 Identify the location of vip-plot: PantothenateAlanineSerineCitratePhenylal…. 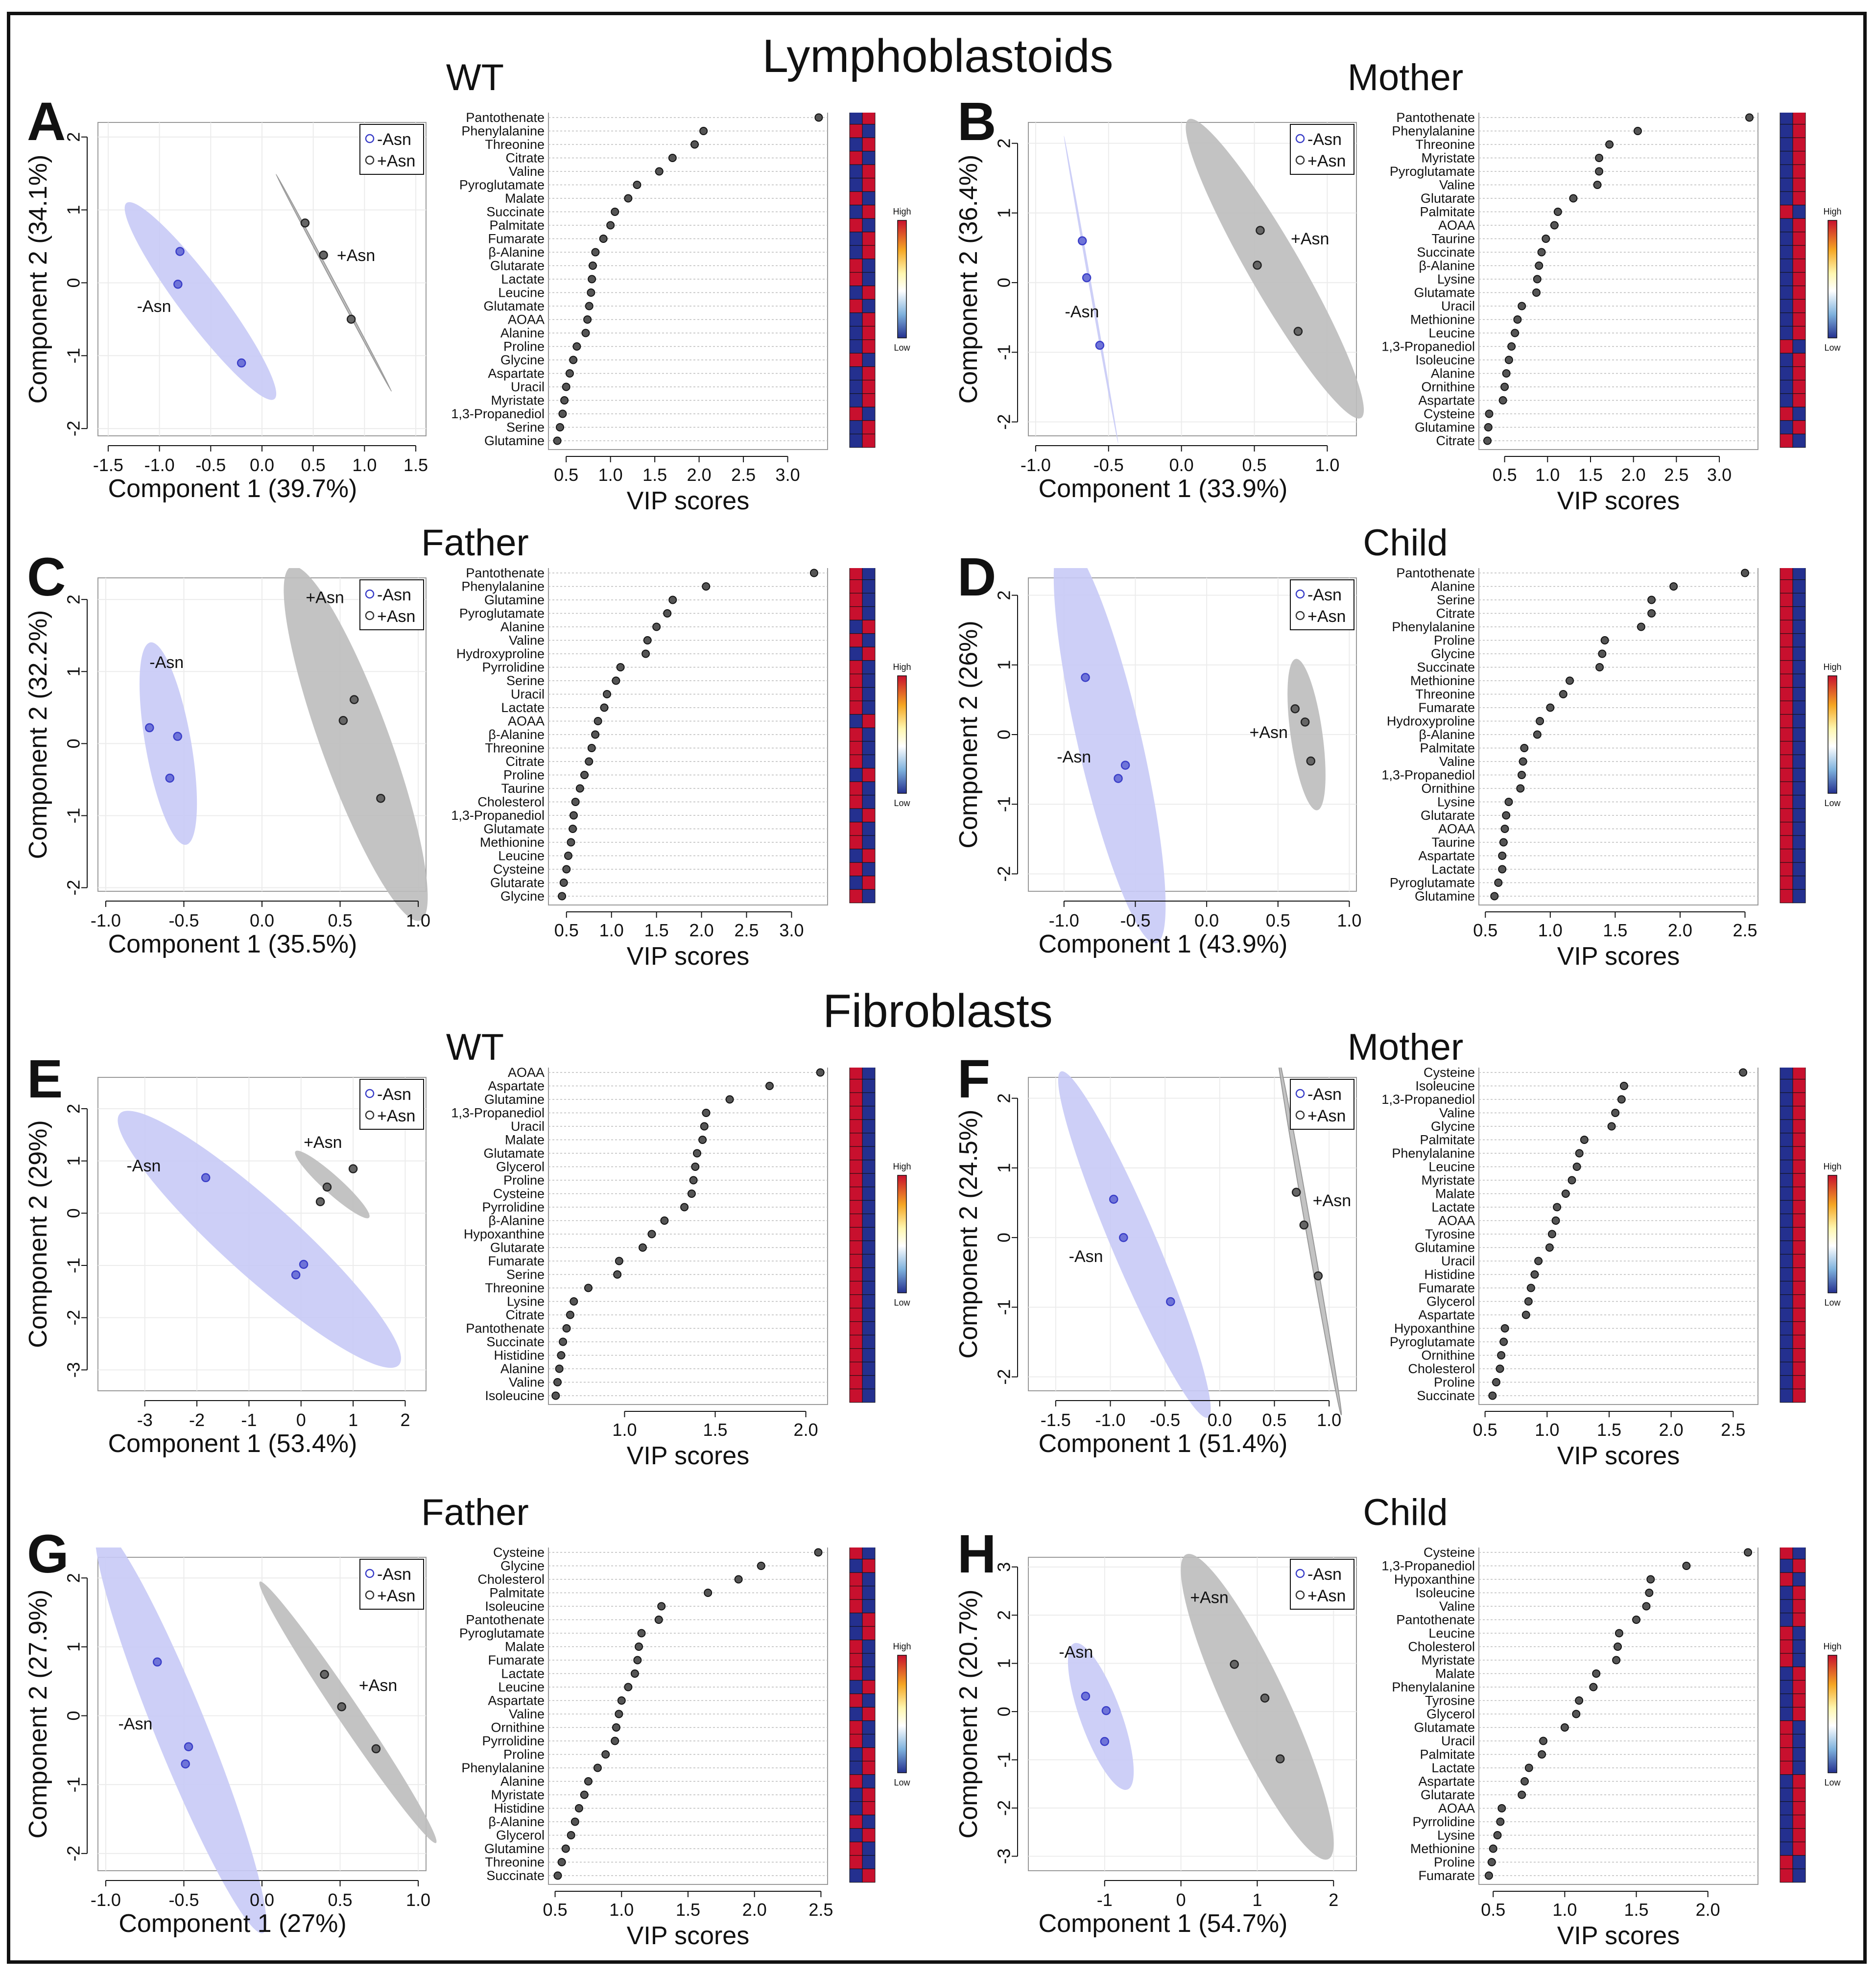
(1569, 769).